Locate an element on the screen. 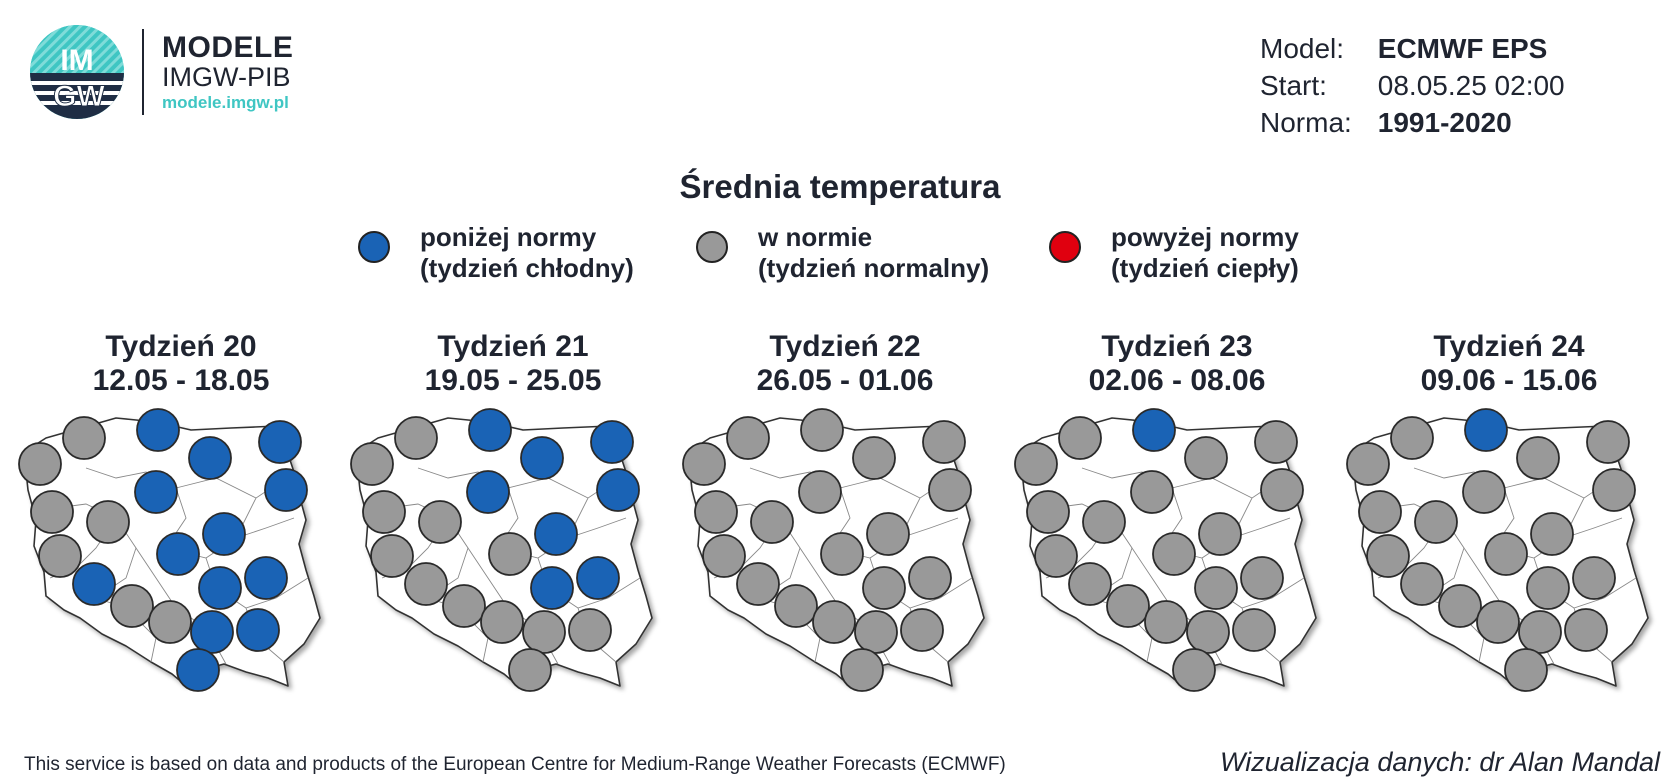 This screenshot has height=780, width=1680. norm-row: Norma: 1991-2020 is located at coordinates (1412, 122).